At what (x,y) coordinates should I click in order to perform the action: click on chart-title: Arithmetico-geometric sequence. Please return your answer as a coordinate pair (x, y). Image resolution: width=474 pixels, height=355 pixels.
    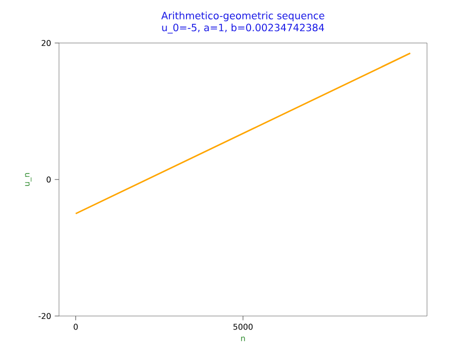
    Looking at the image, I should click on (242, 17).